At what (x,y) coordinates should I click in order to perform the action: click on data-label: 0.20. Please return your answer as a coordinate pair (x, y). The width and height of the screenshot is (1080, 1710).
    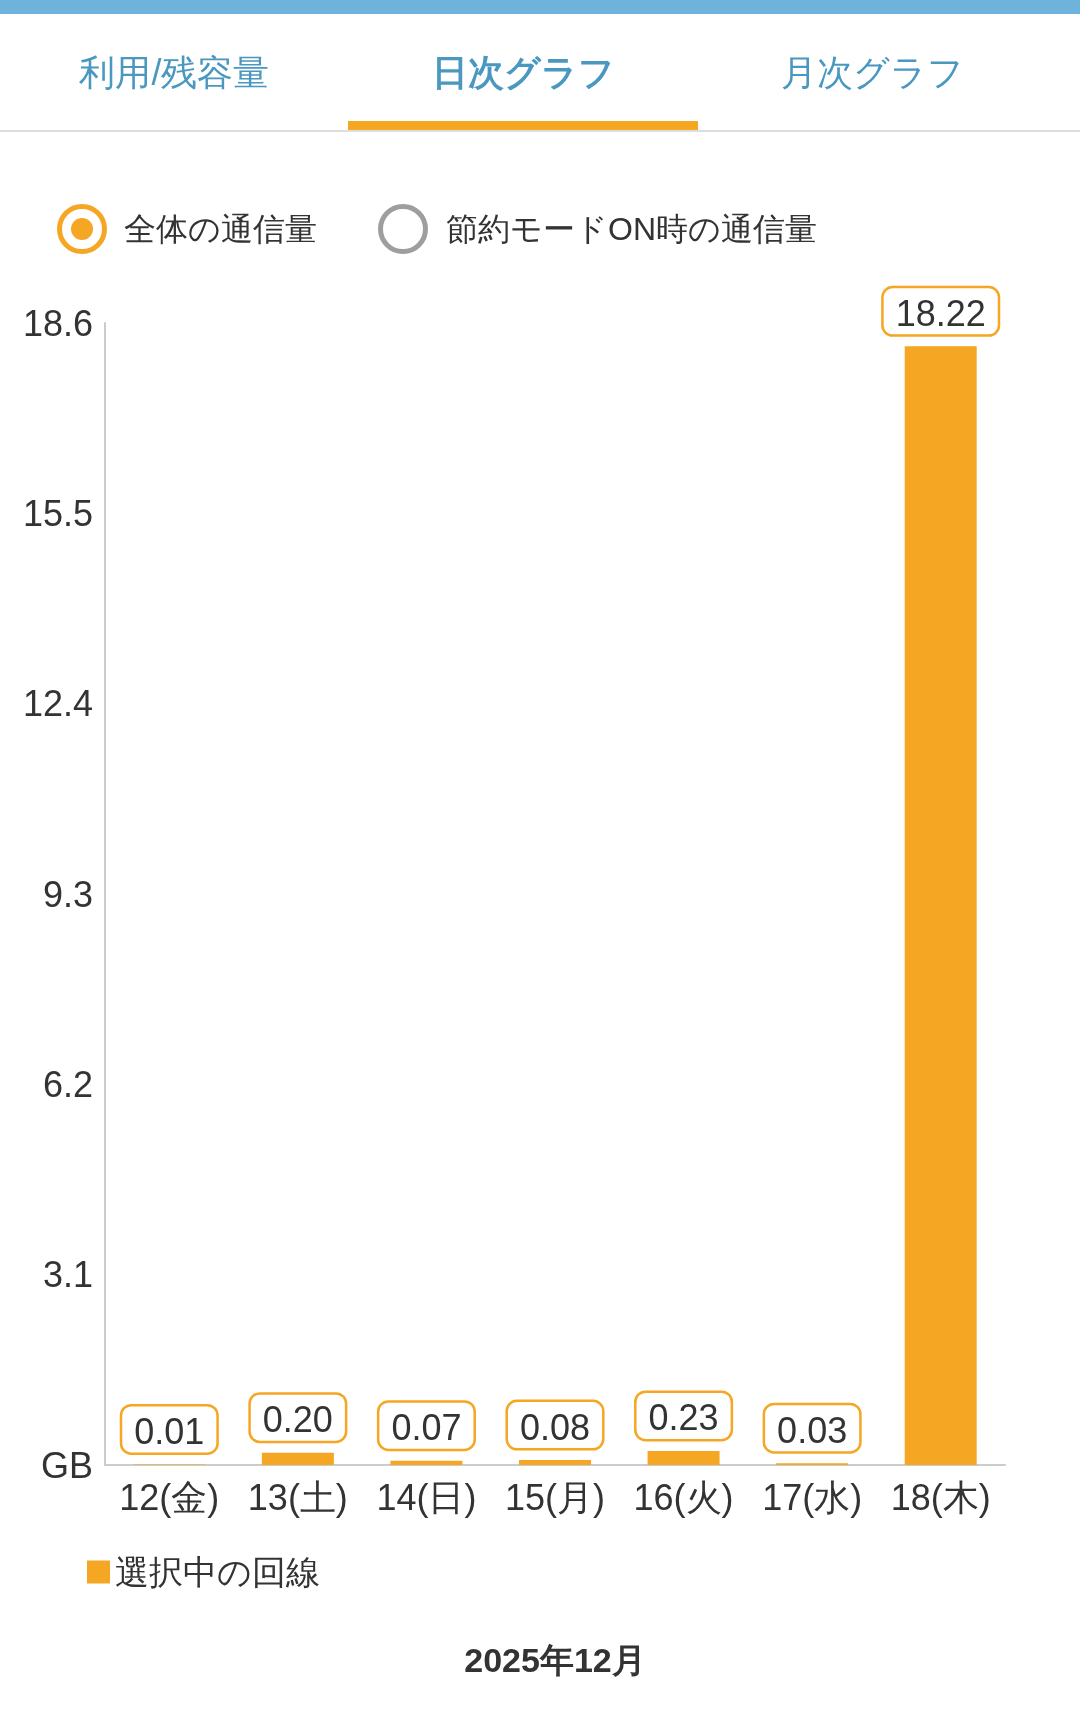
    Looking at the image, I should click on (297, 1420).